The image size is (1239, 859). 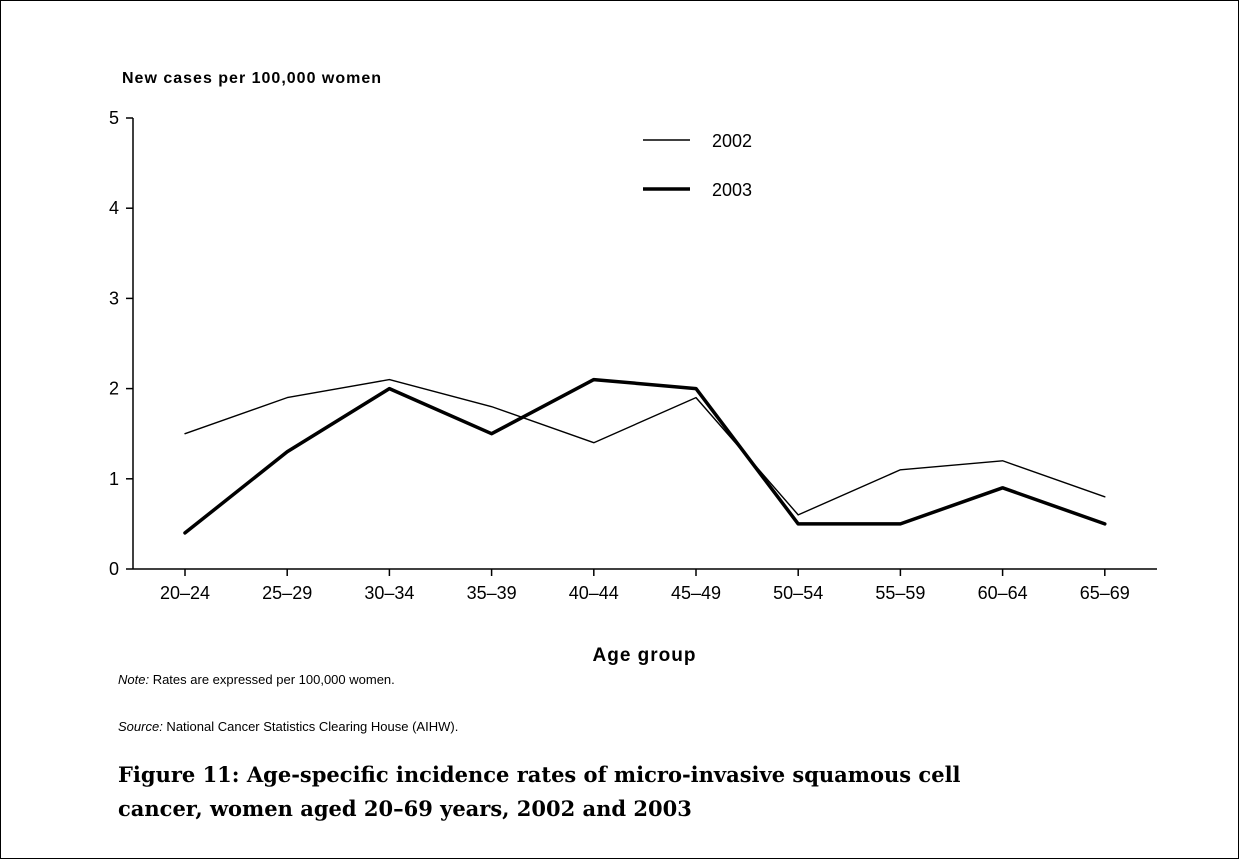 What do you see at coordinates (140, 726) in the screenshot?
I see `source-label: Source:` at bounding box center [140, 726].